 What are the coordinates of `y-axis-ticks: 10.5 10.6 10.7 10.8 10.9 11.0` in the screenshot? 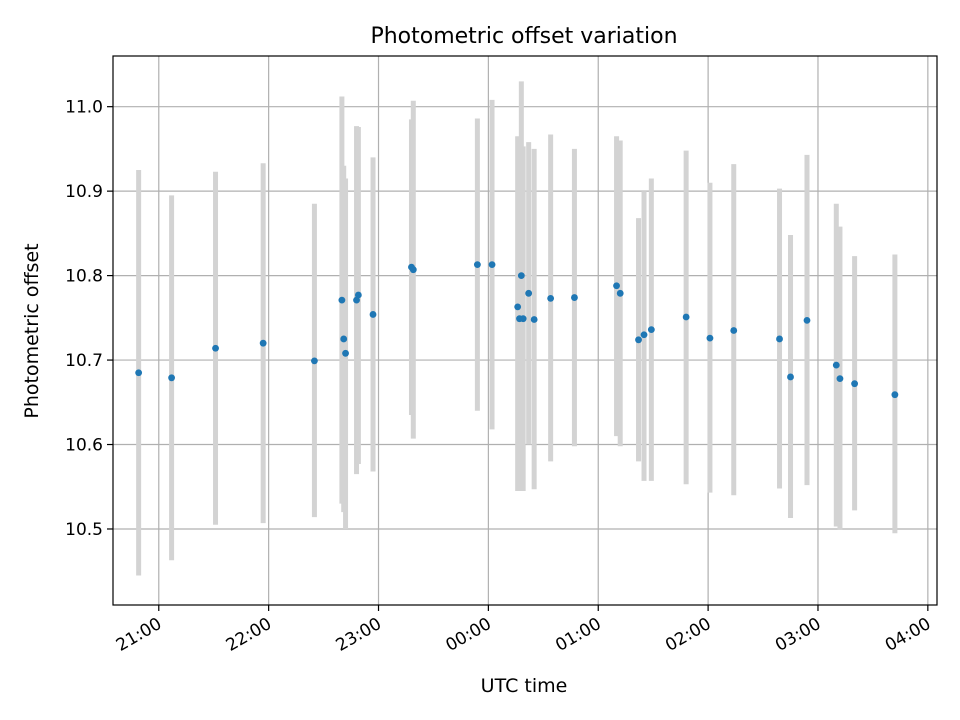 It's located at (89, 319).